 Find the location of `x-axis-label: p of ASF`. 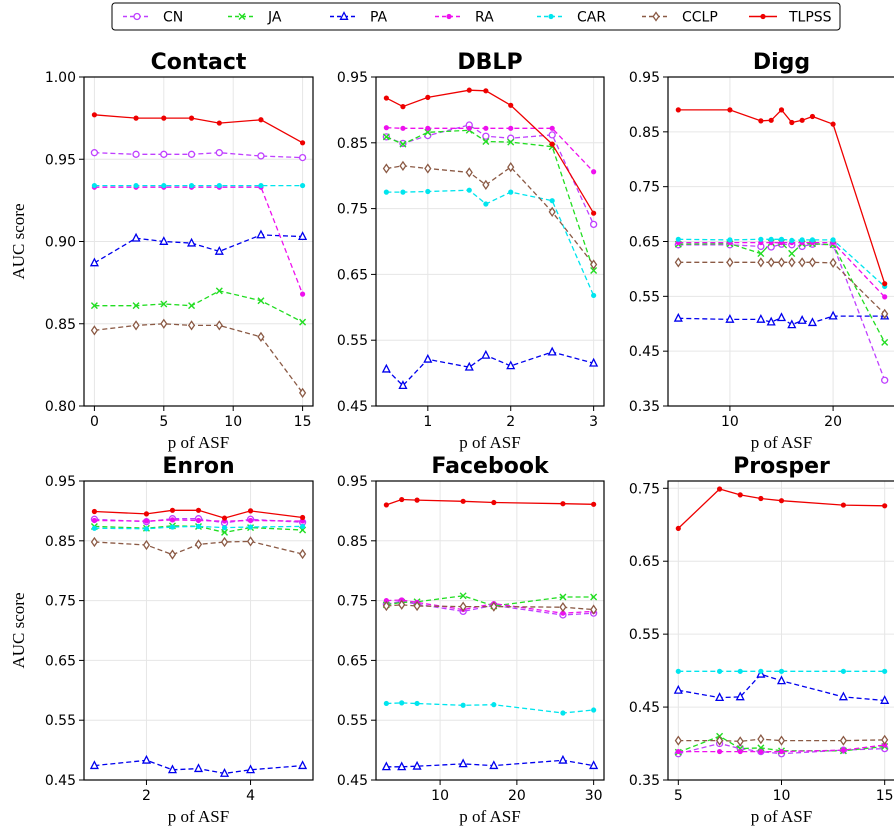

x-axis-label: p of ASF is located at coordinates (198, 816).